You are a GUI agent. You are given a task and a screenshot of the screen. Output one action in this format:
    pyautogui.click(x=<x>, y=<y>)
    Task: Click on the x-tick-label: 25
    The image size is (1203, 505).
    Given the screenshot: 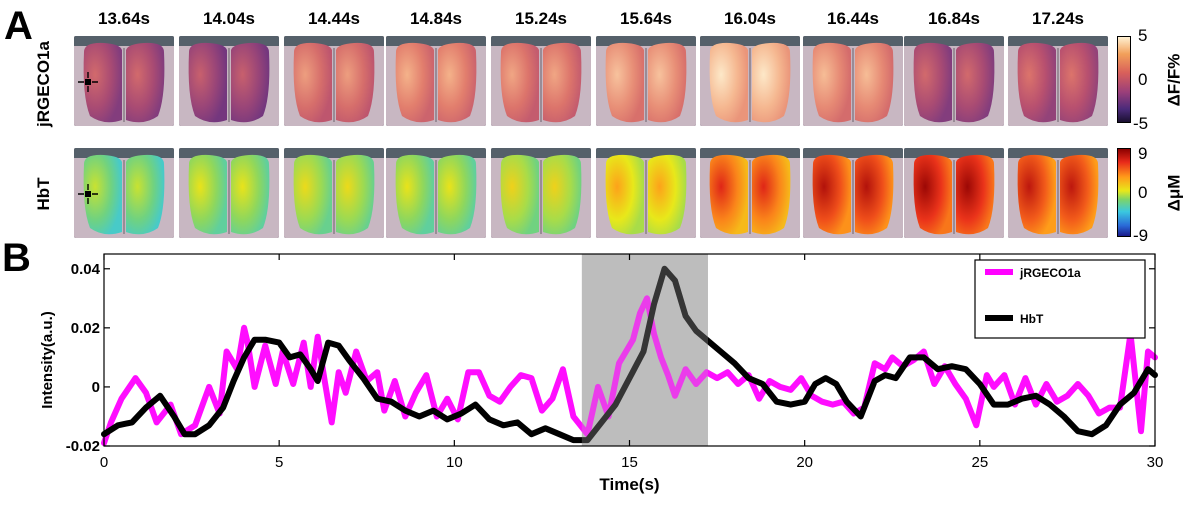 What is the action you would take?
    pyautogui.click(x=979, y=462)
    